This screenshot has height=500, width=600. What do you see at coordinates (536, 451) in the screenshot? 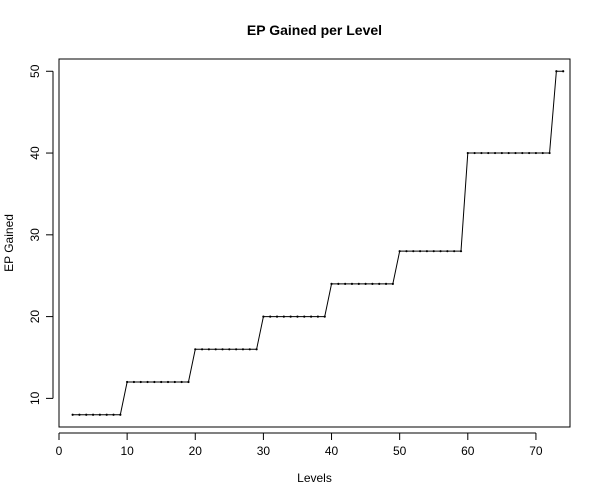
I see `x-tick-label: 70` at bounding box center [536, 451].